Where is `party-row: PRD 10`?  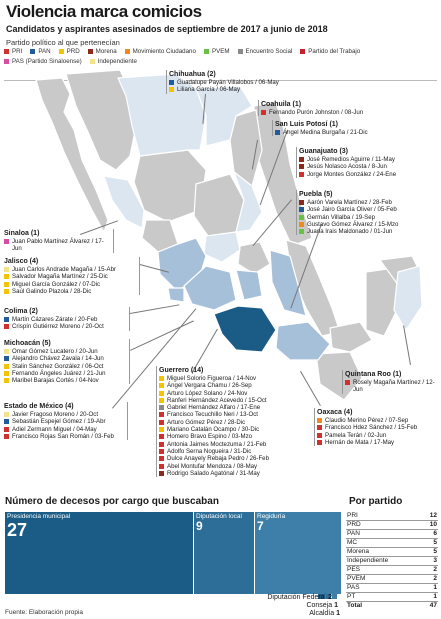 party-row: PRD 10 is located at coordinates (392, 525).